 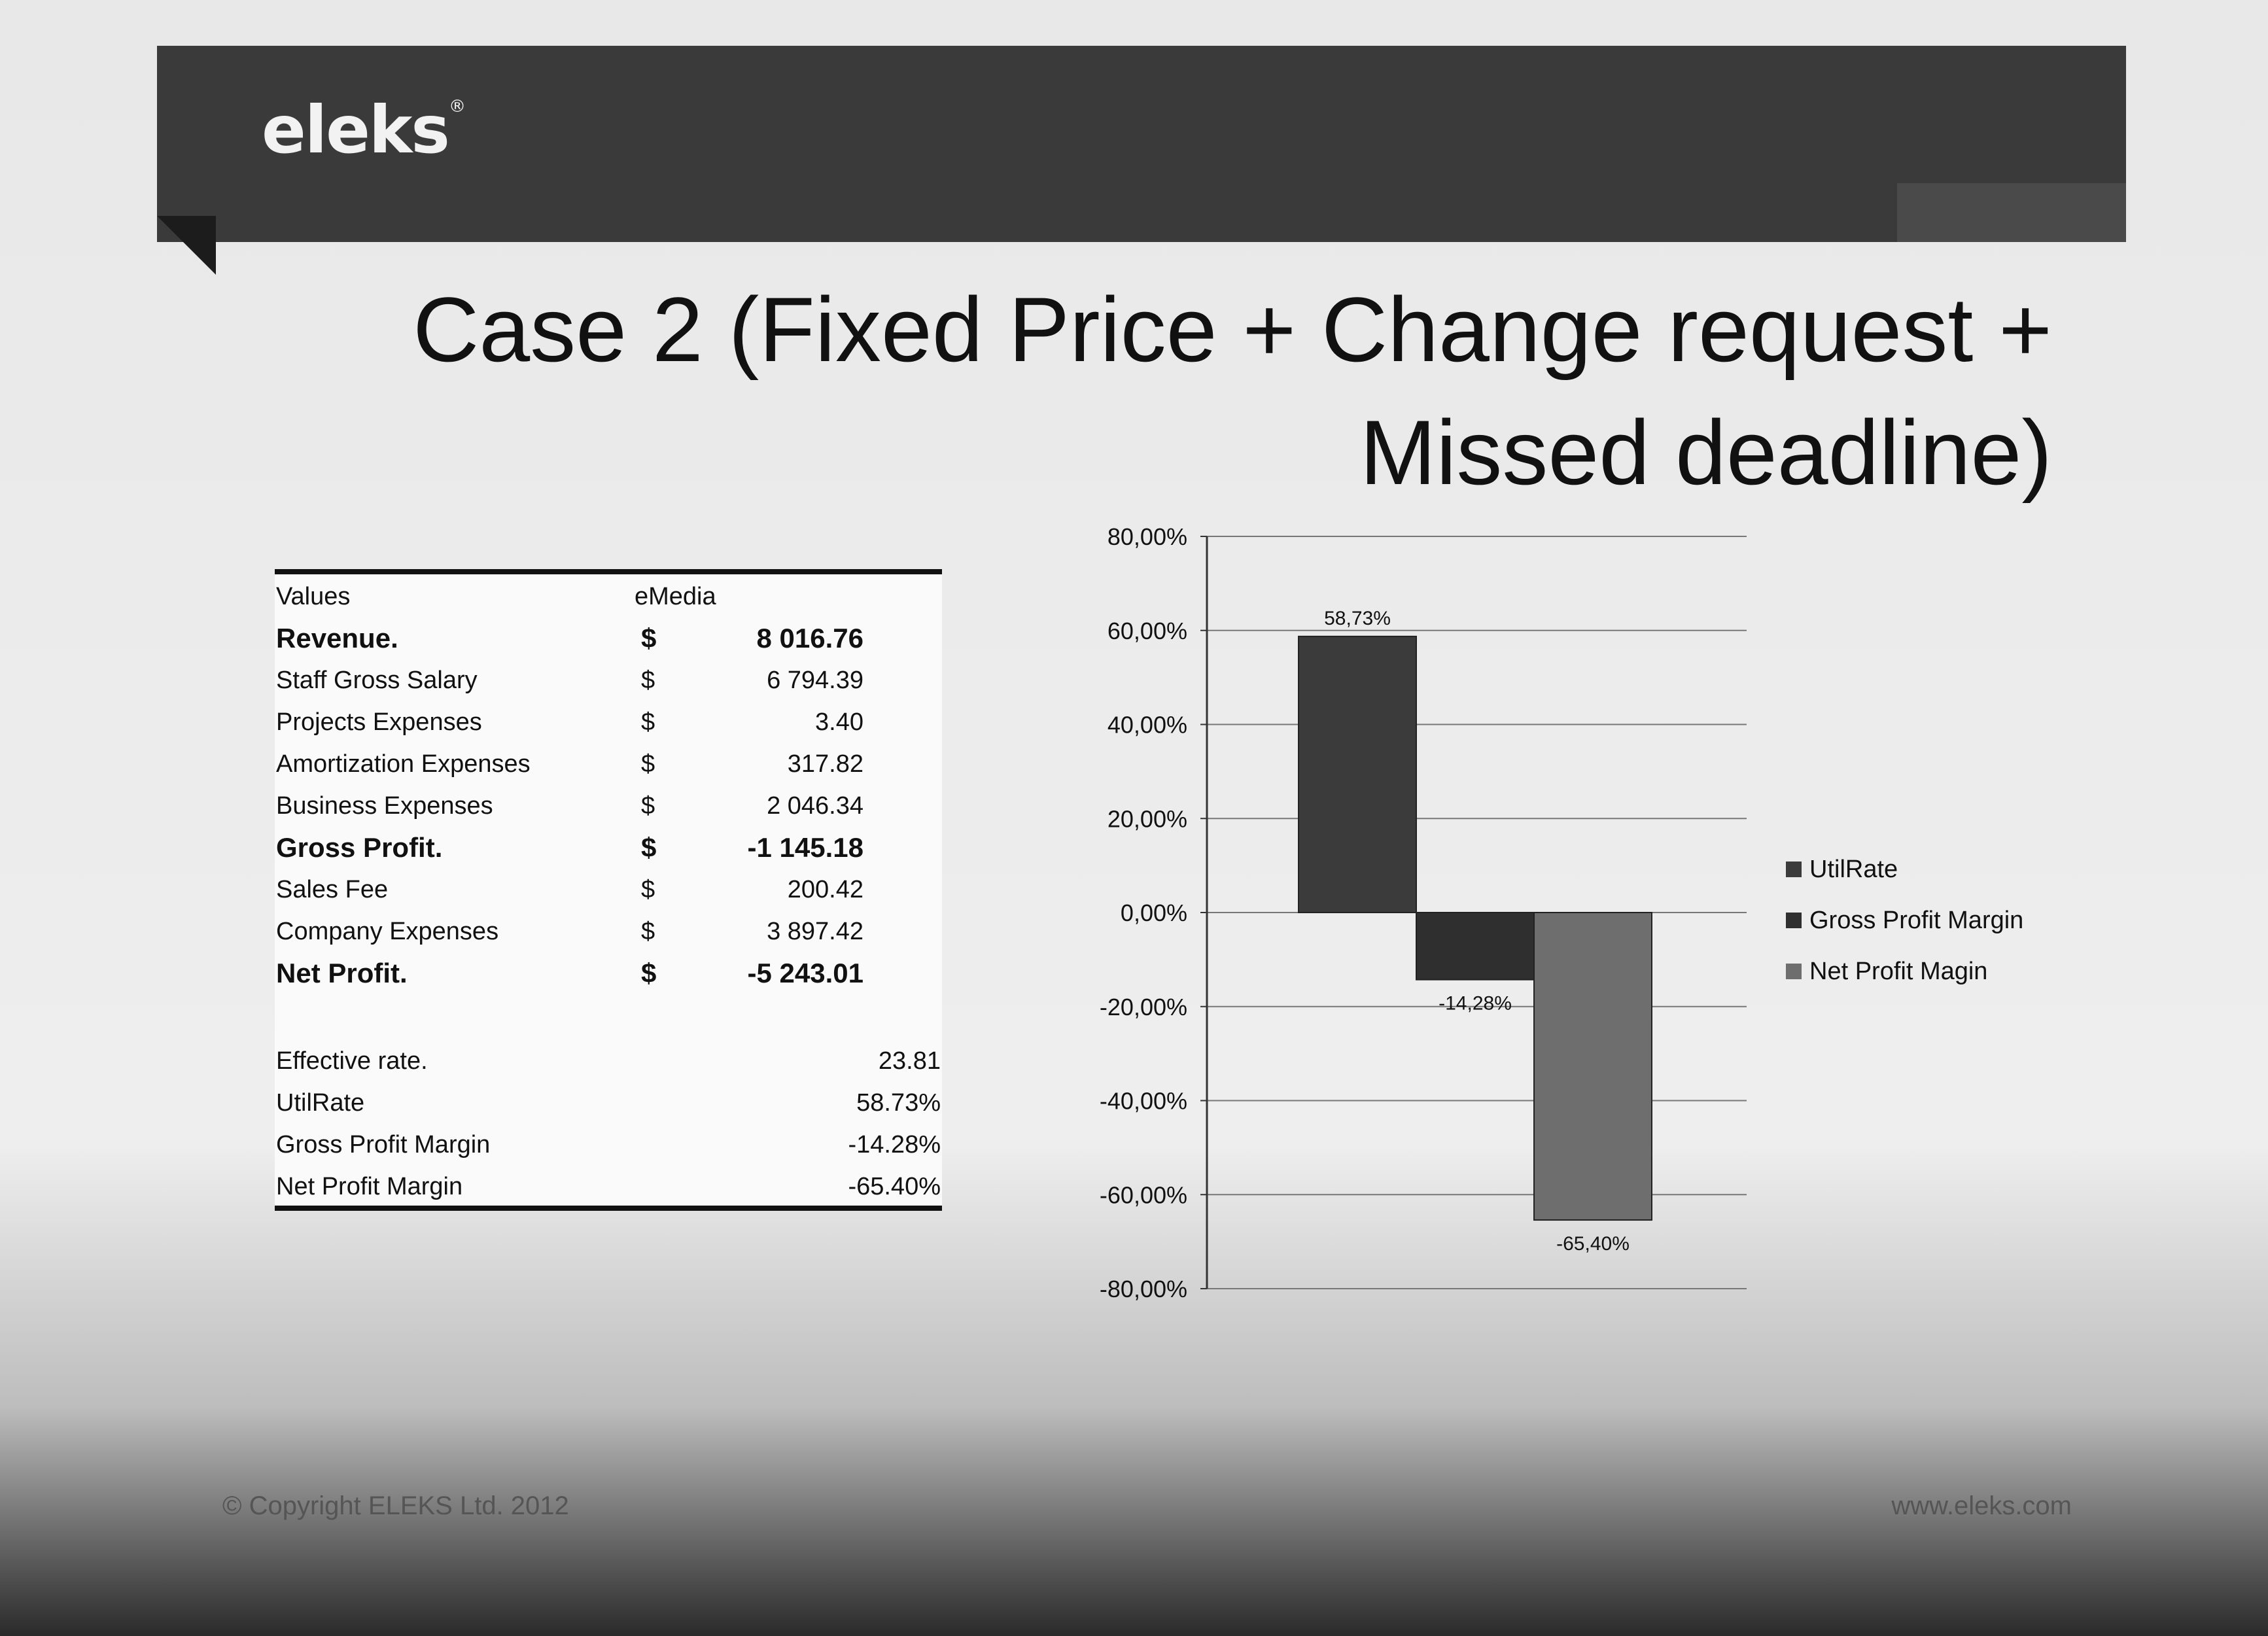 What do you see at coordinates (608, 1061) in the screenshot?
I see `metric-row: Effective rate. 23.81` at bounding box center [608, 1061].